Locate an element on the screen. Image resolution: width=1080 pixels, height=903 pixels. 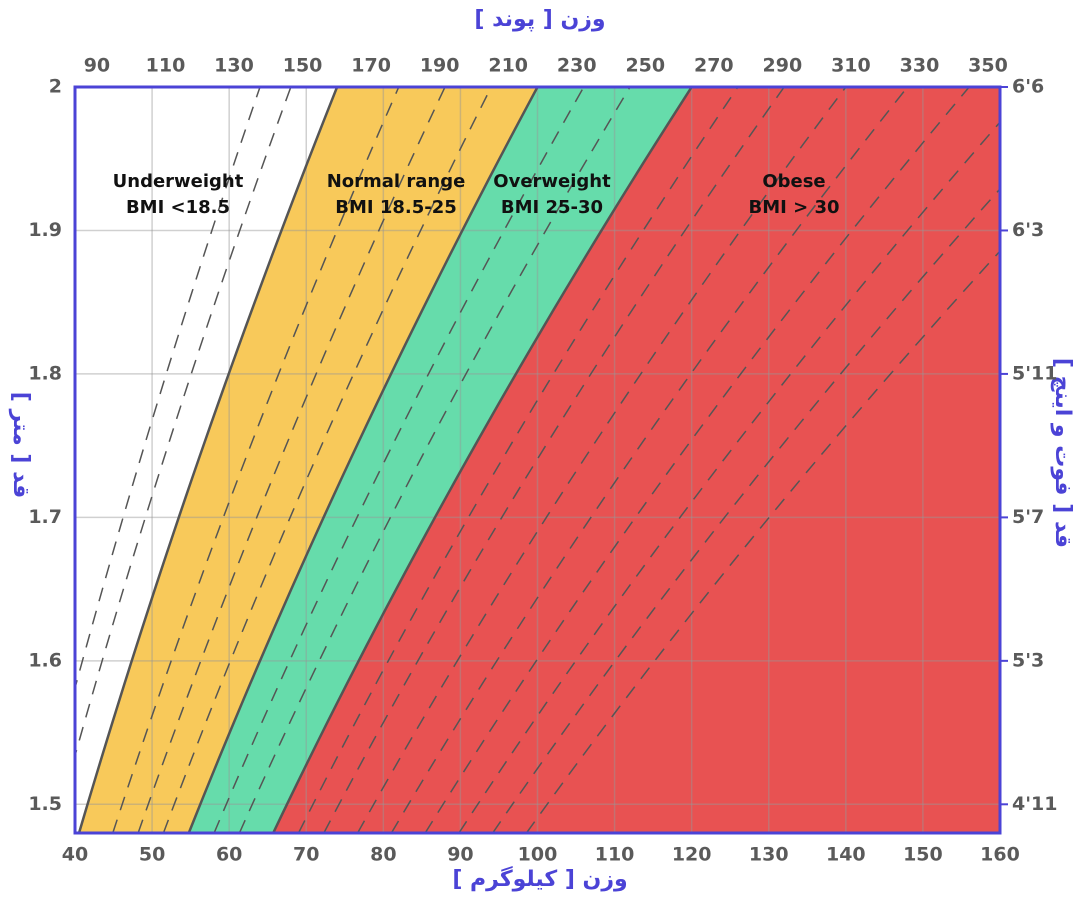
y2-axis-title: قد [ فوت و اینچ ] is located at coordinates (1062, 453).